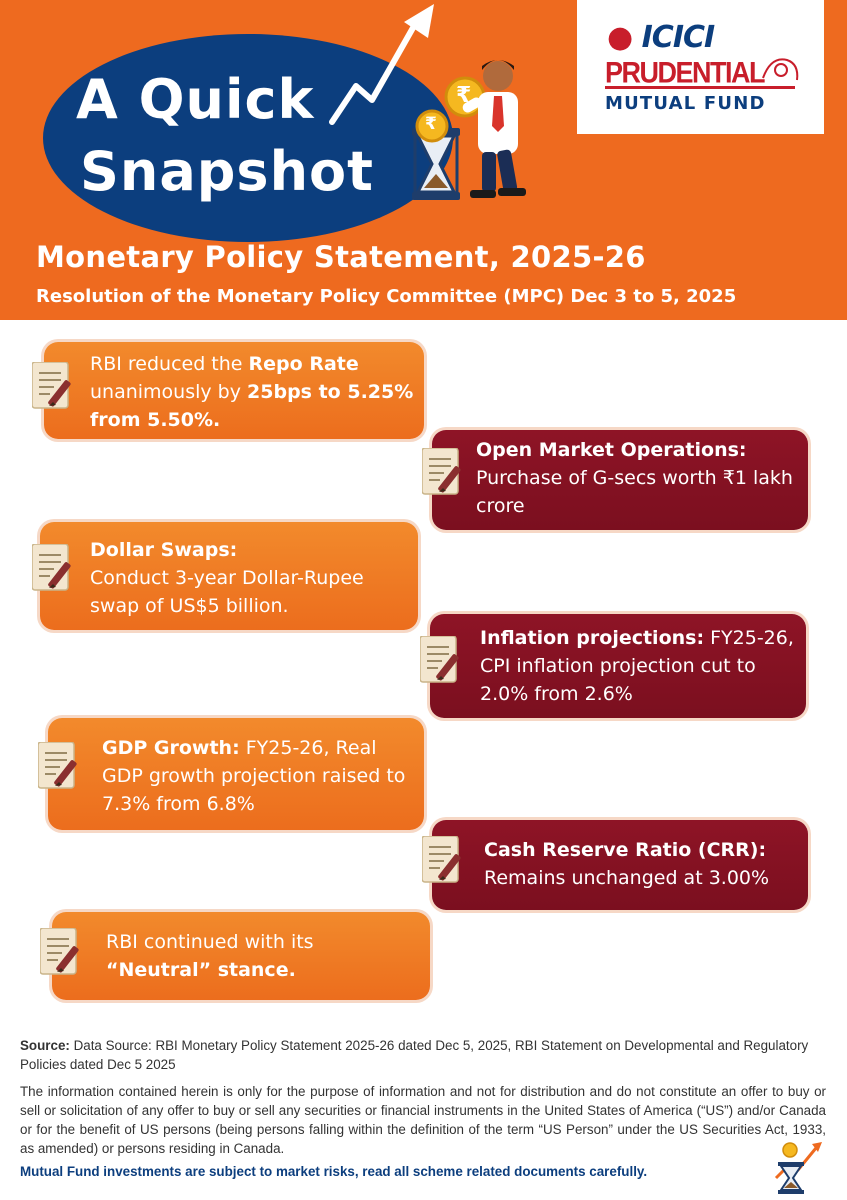 The image size is (847, 1200). Describe the element at coordinates (201, 970) in the screenshot. I see `stance-bold: “Neutral” stance.` at that location.